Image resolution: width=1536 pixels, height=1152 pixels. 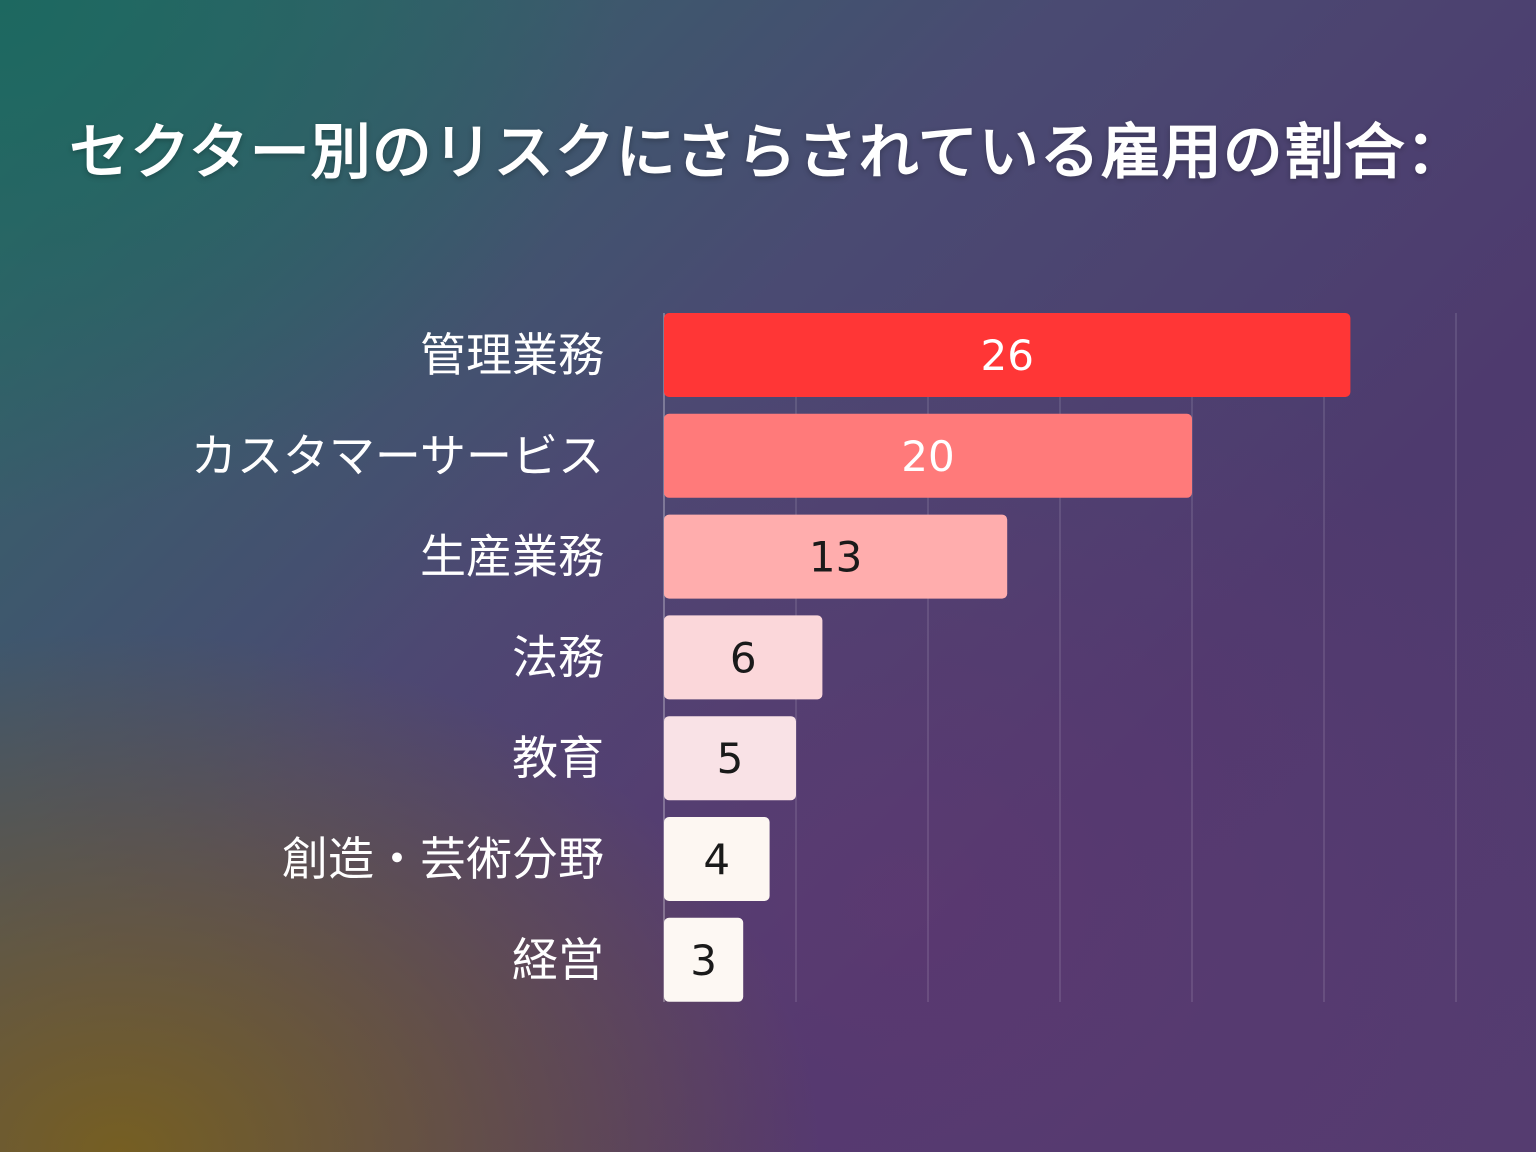 What do you see at coordinates (558, 758) in the screenshot?
I see `category-label: 教育` at bounding box center [558, 758].